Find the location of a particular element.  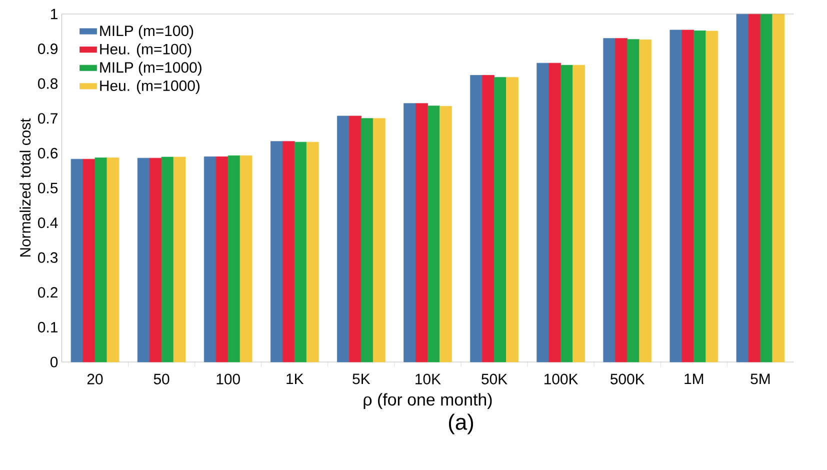

x-axis-title: ρ (for one month) is located at coordinates (428, 401).